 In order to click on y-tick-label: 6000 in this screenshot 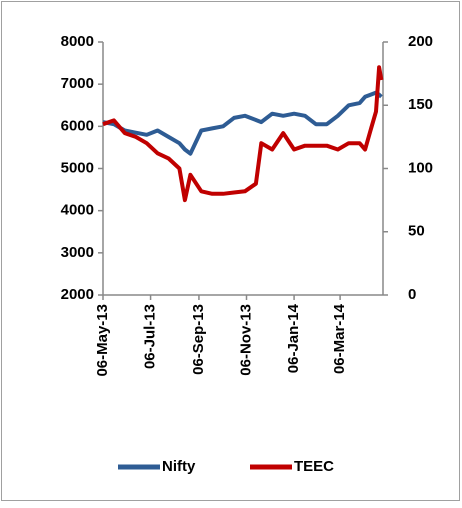, I will do `click(77, 125)`.